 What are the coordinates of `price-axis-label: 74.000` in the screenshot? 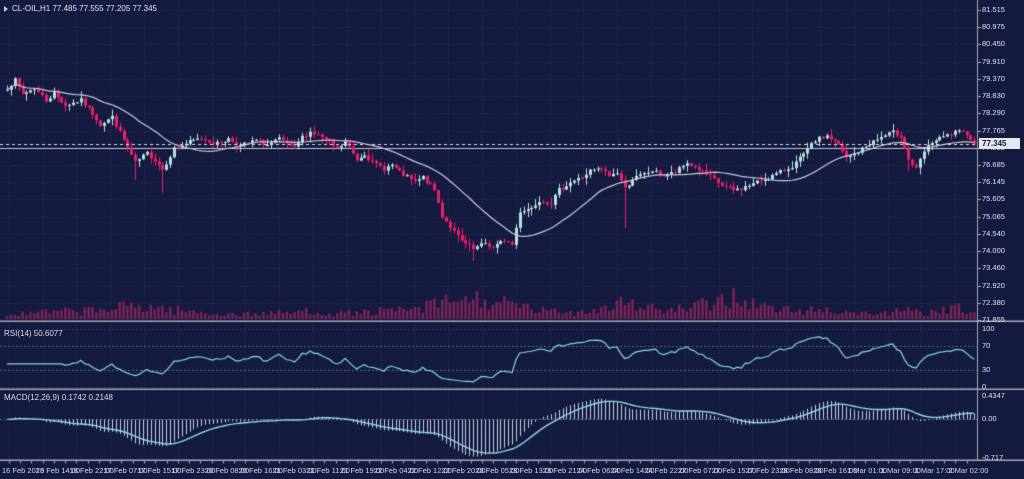 It's located at (993, 251).